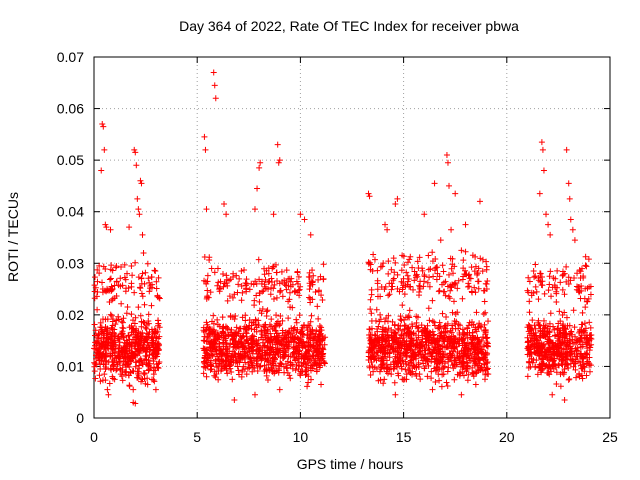  What do you see at coordinates (70, 315) in the screenshot?
I see `y-tick-label: 0.02` at bounding box center [70, 315].